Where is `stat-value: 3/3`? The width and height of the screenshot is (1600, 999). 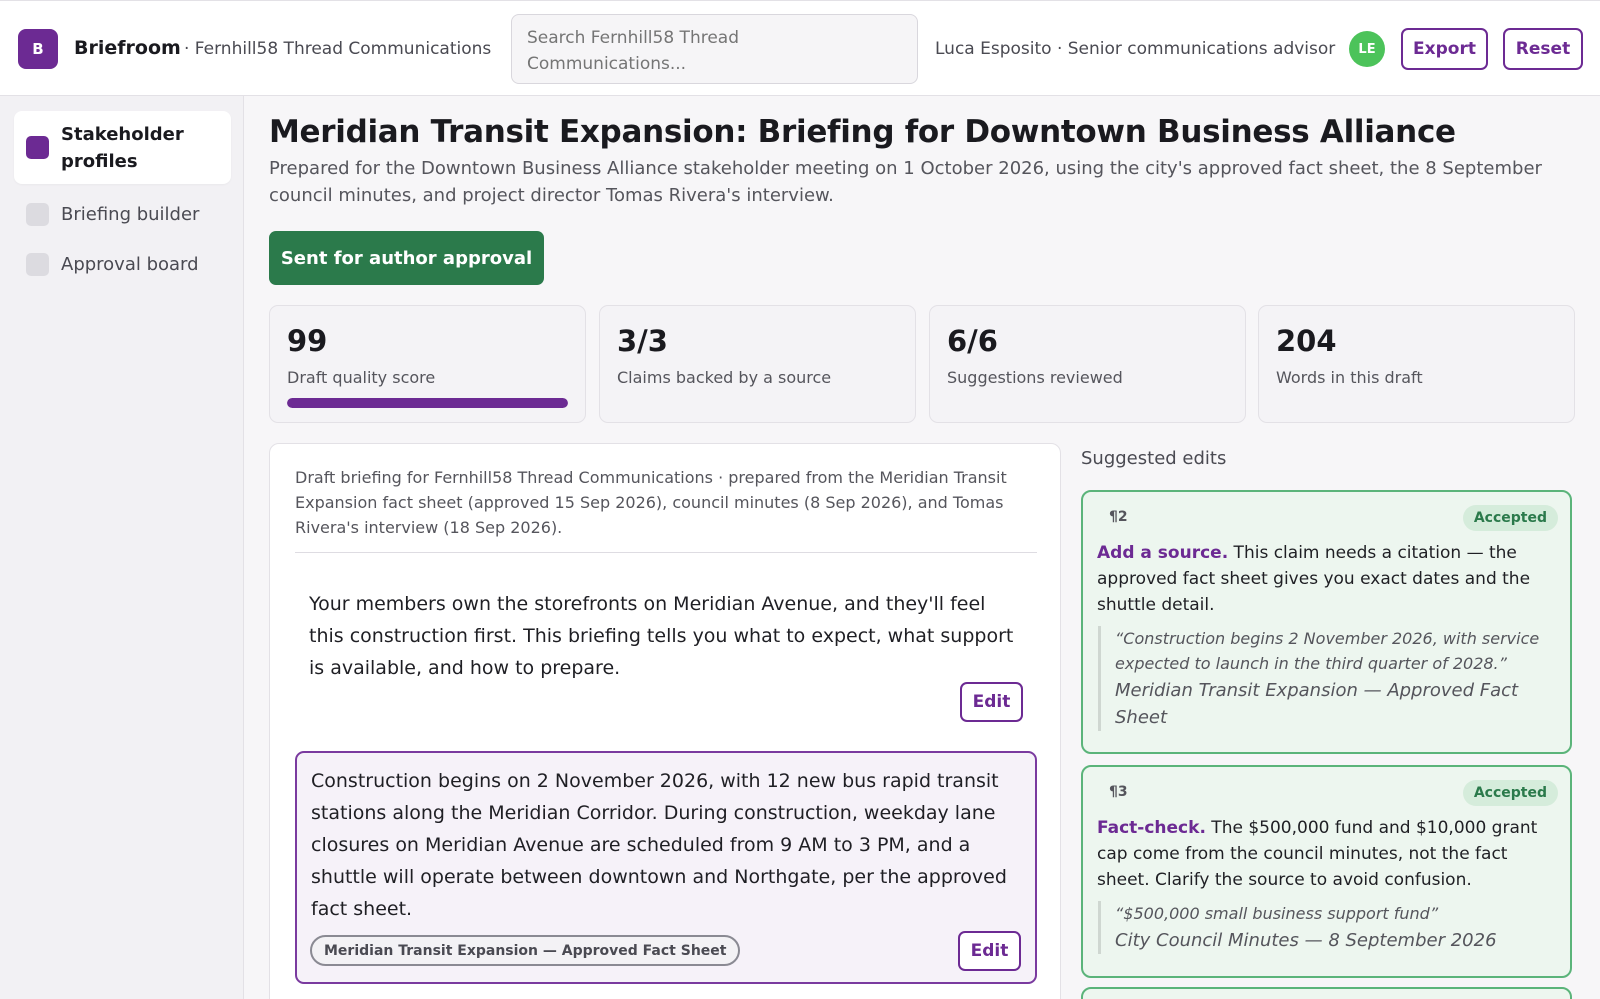
stat-value: 3/3 is located at coordinates (642, 341).